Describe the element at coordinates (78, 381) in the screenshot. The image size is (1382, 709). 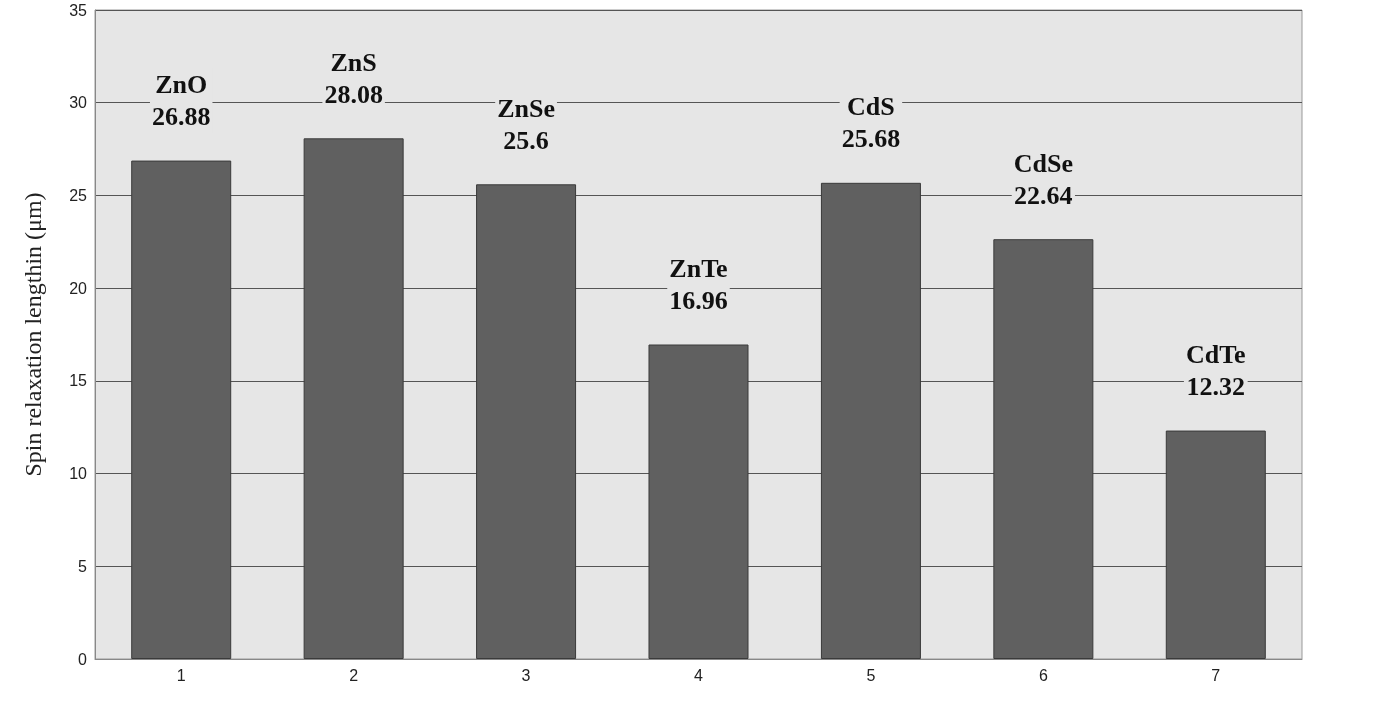
I see `y-tick-label: 15` at that location.